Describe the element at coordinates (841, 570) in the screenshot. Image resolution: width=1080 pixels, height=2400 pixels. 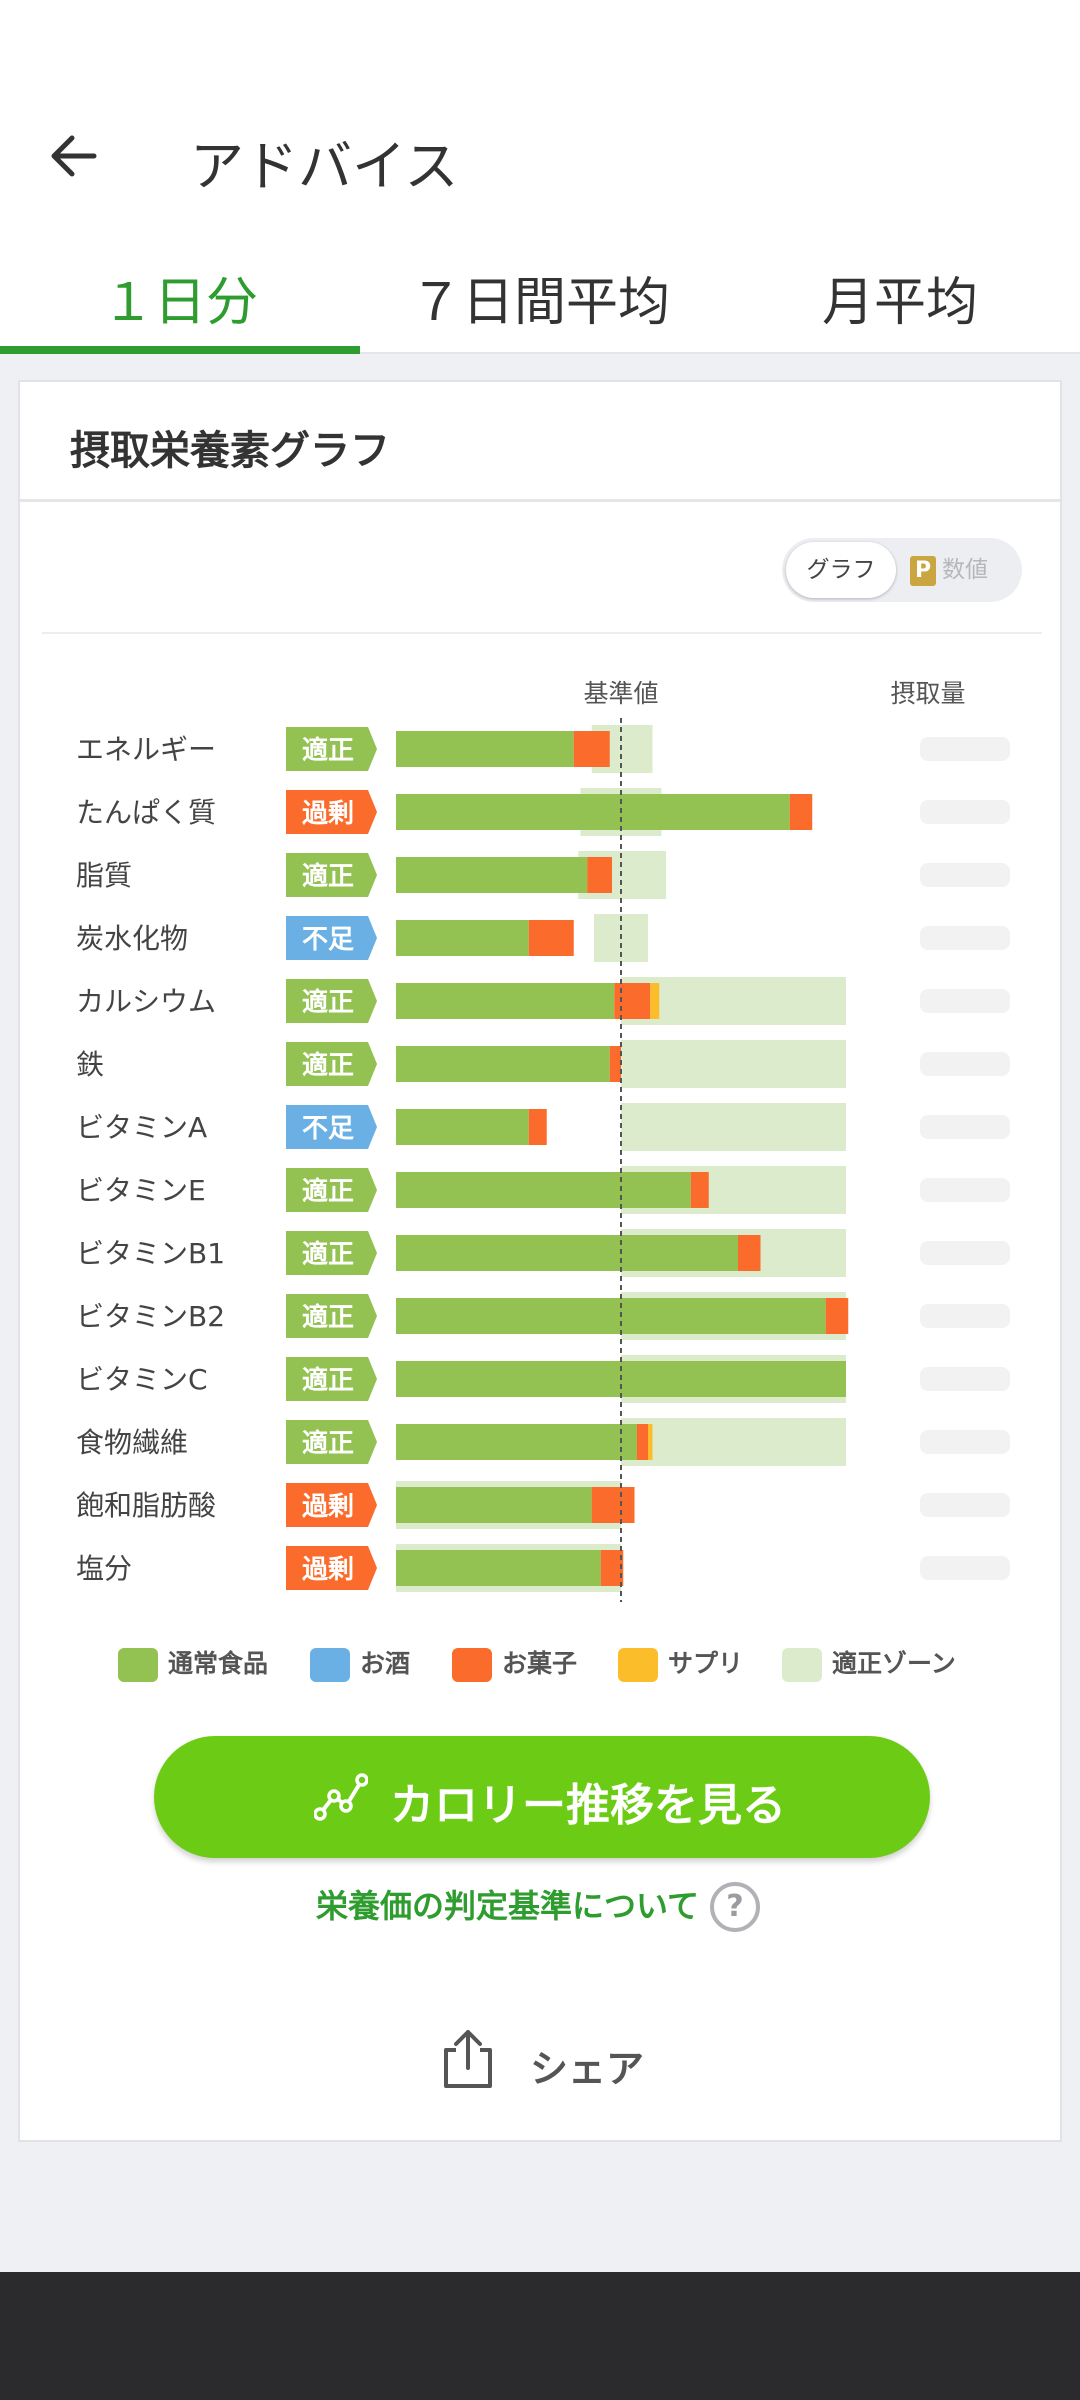
I see `toggle-graph-option: グラフ` at that location.